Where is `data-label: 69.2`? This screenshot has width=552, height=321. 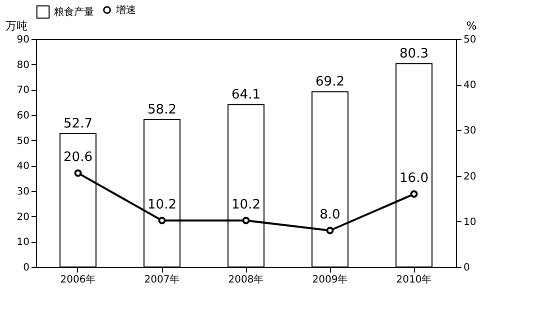 data-label: 69.2 is located at coordinates (330, 82).